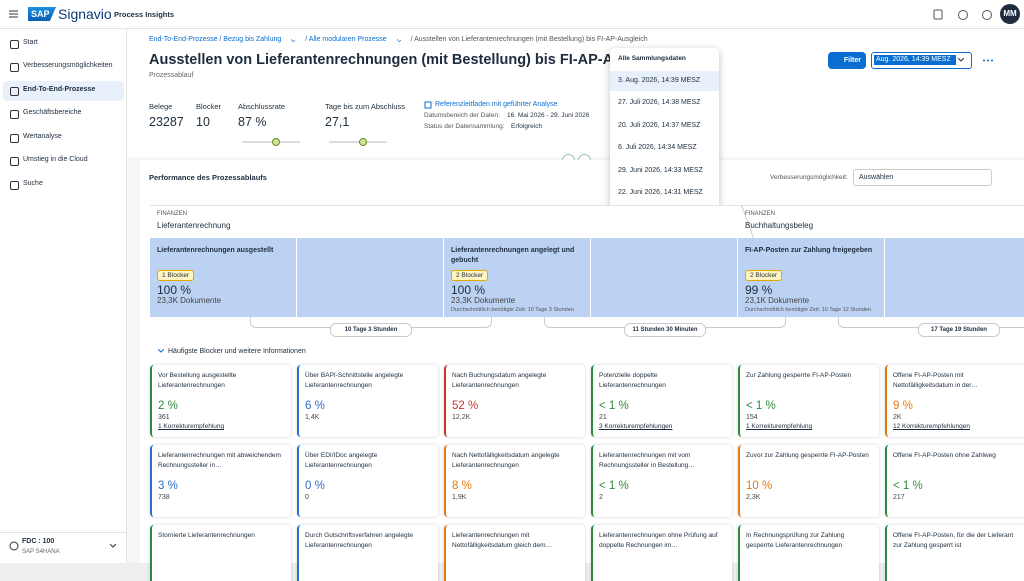 Image resolution: width=1024 pixels, height=581 pixels. I want to click on dropdown-item: 3. Aug. 2026, 14:39 MESZ, so click(659, 80).